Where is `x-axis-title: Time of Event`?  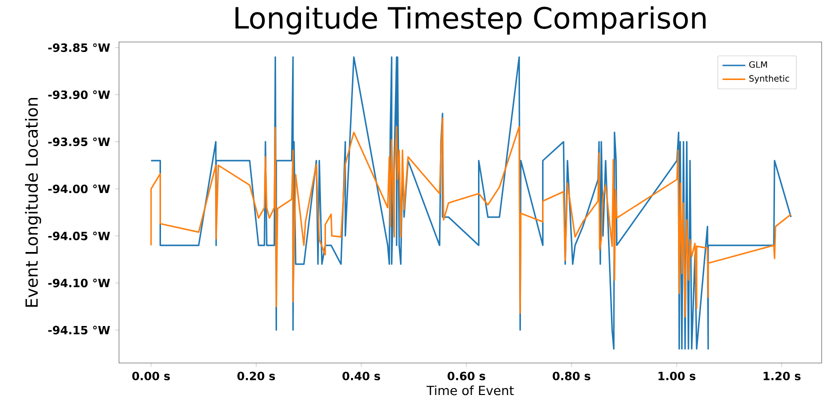 x-axis-title: Time of Event is located at coordinates (470, 390).